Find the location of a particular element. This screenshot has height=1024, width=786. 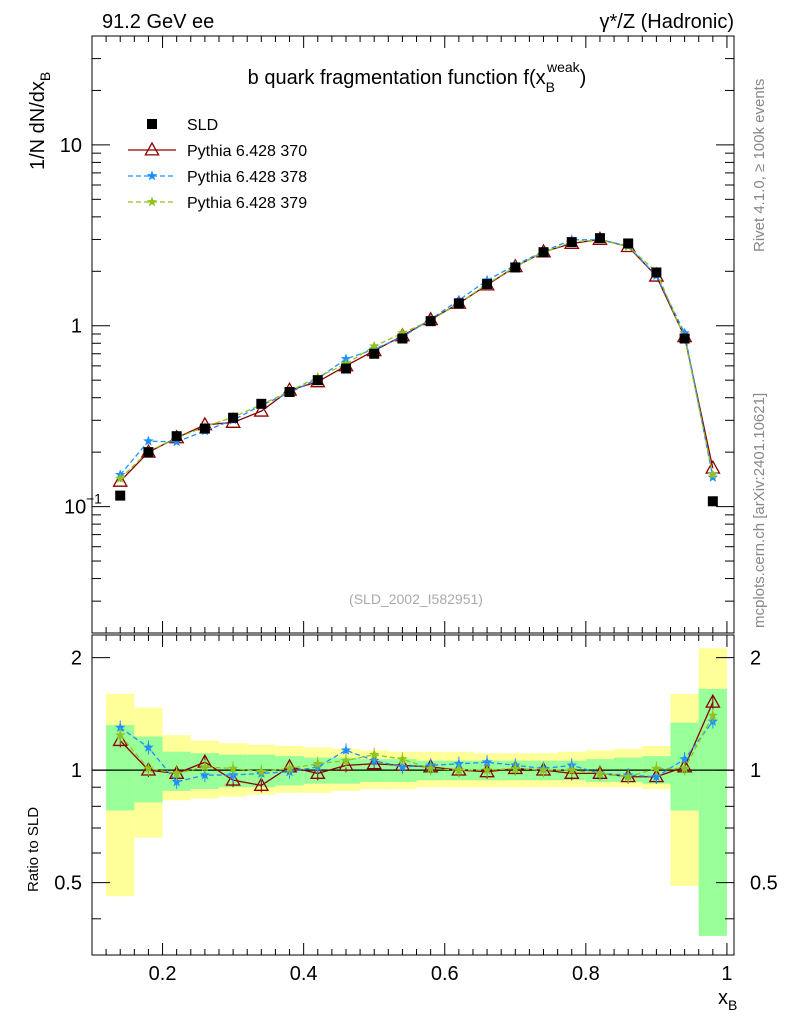

y-tick-label-1: 1 is located at coordinates (76, 327).